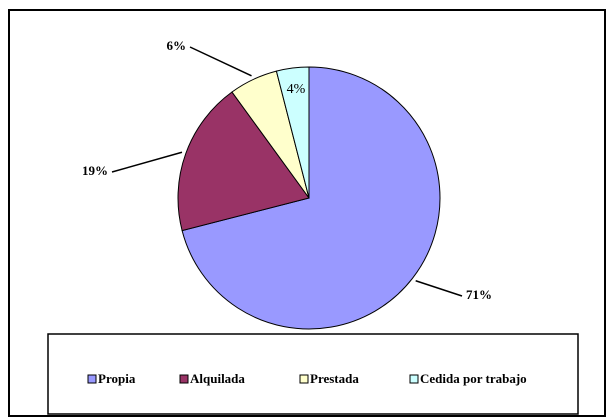 The height and width of the screenshot is (418, 614). I want to click on data-label: 4%, so click(296, 89).